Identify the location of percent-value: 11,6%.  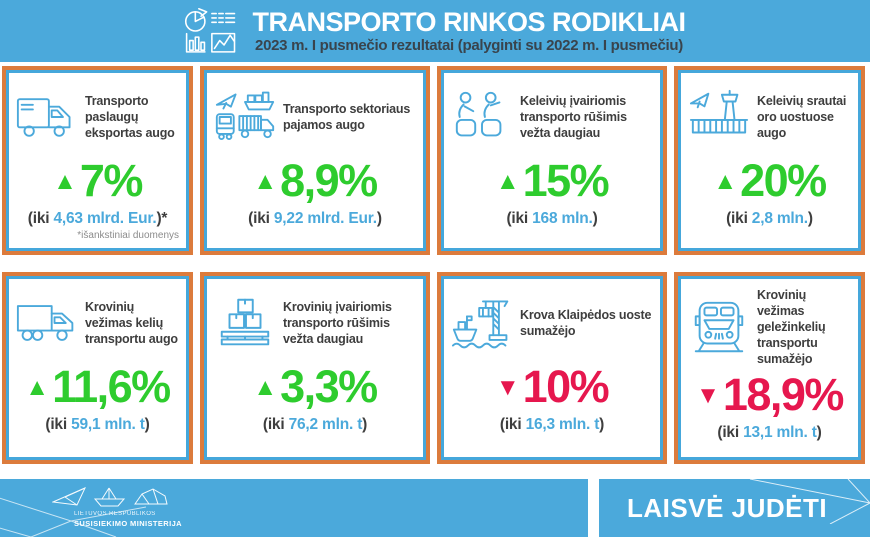
(111, 386).